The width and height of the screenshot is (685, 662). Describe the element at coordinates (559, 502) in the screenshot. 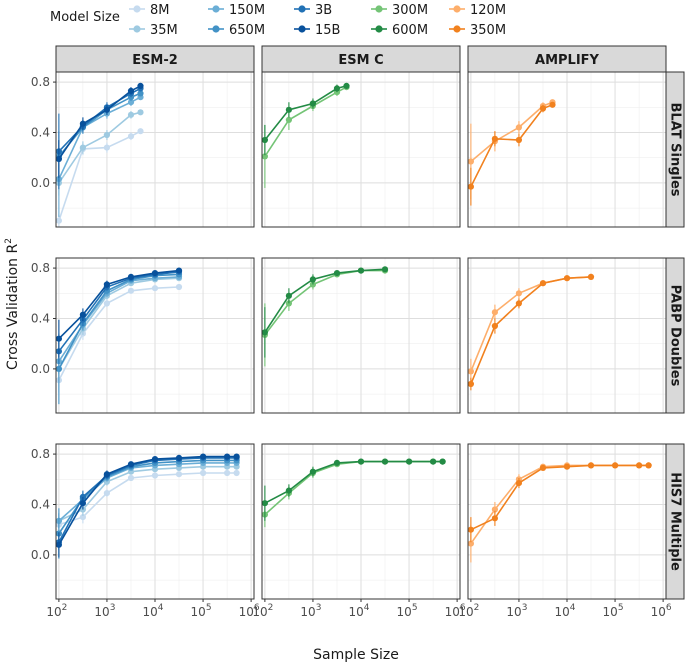

I see `series-350m` at that location.